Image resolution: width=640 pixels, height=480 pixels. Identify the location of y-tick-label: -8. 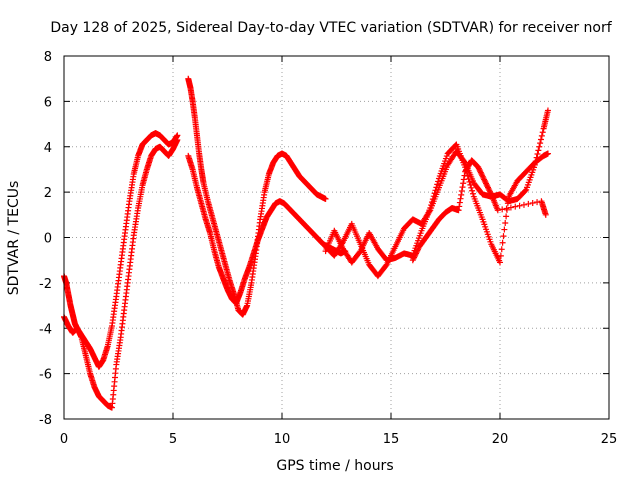
(45, 420).